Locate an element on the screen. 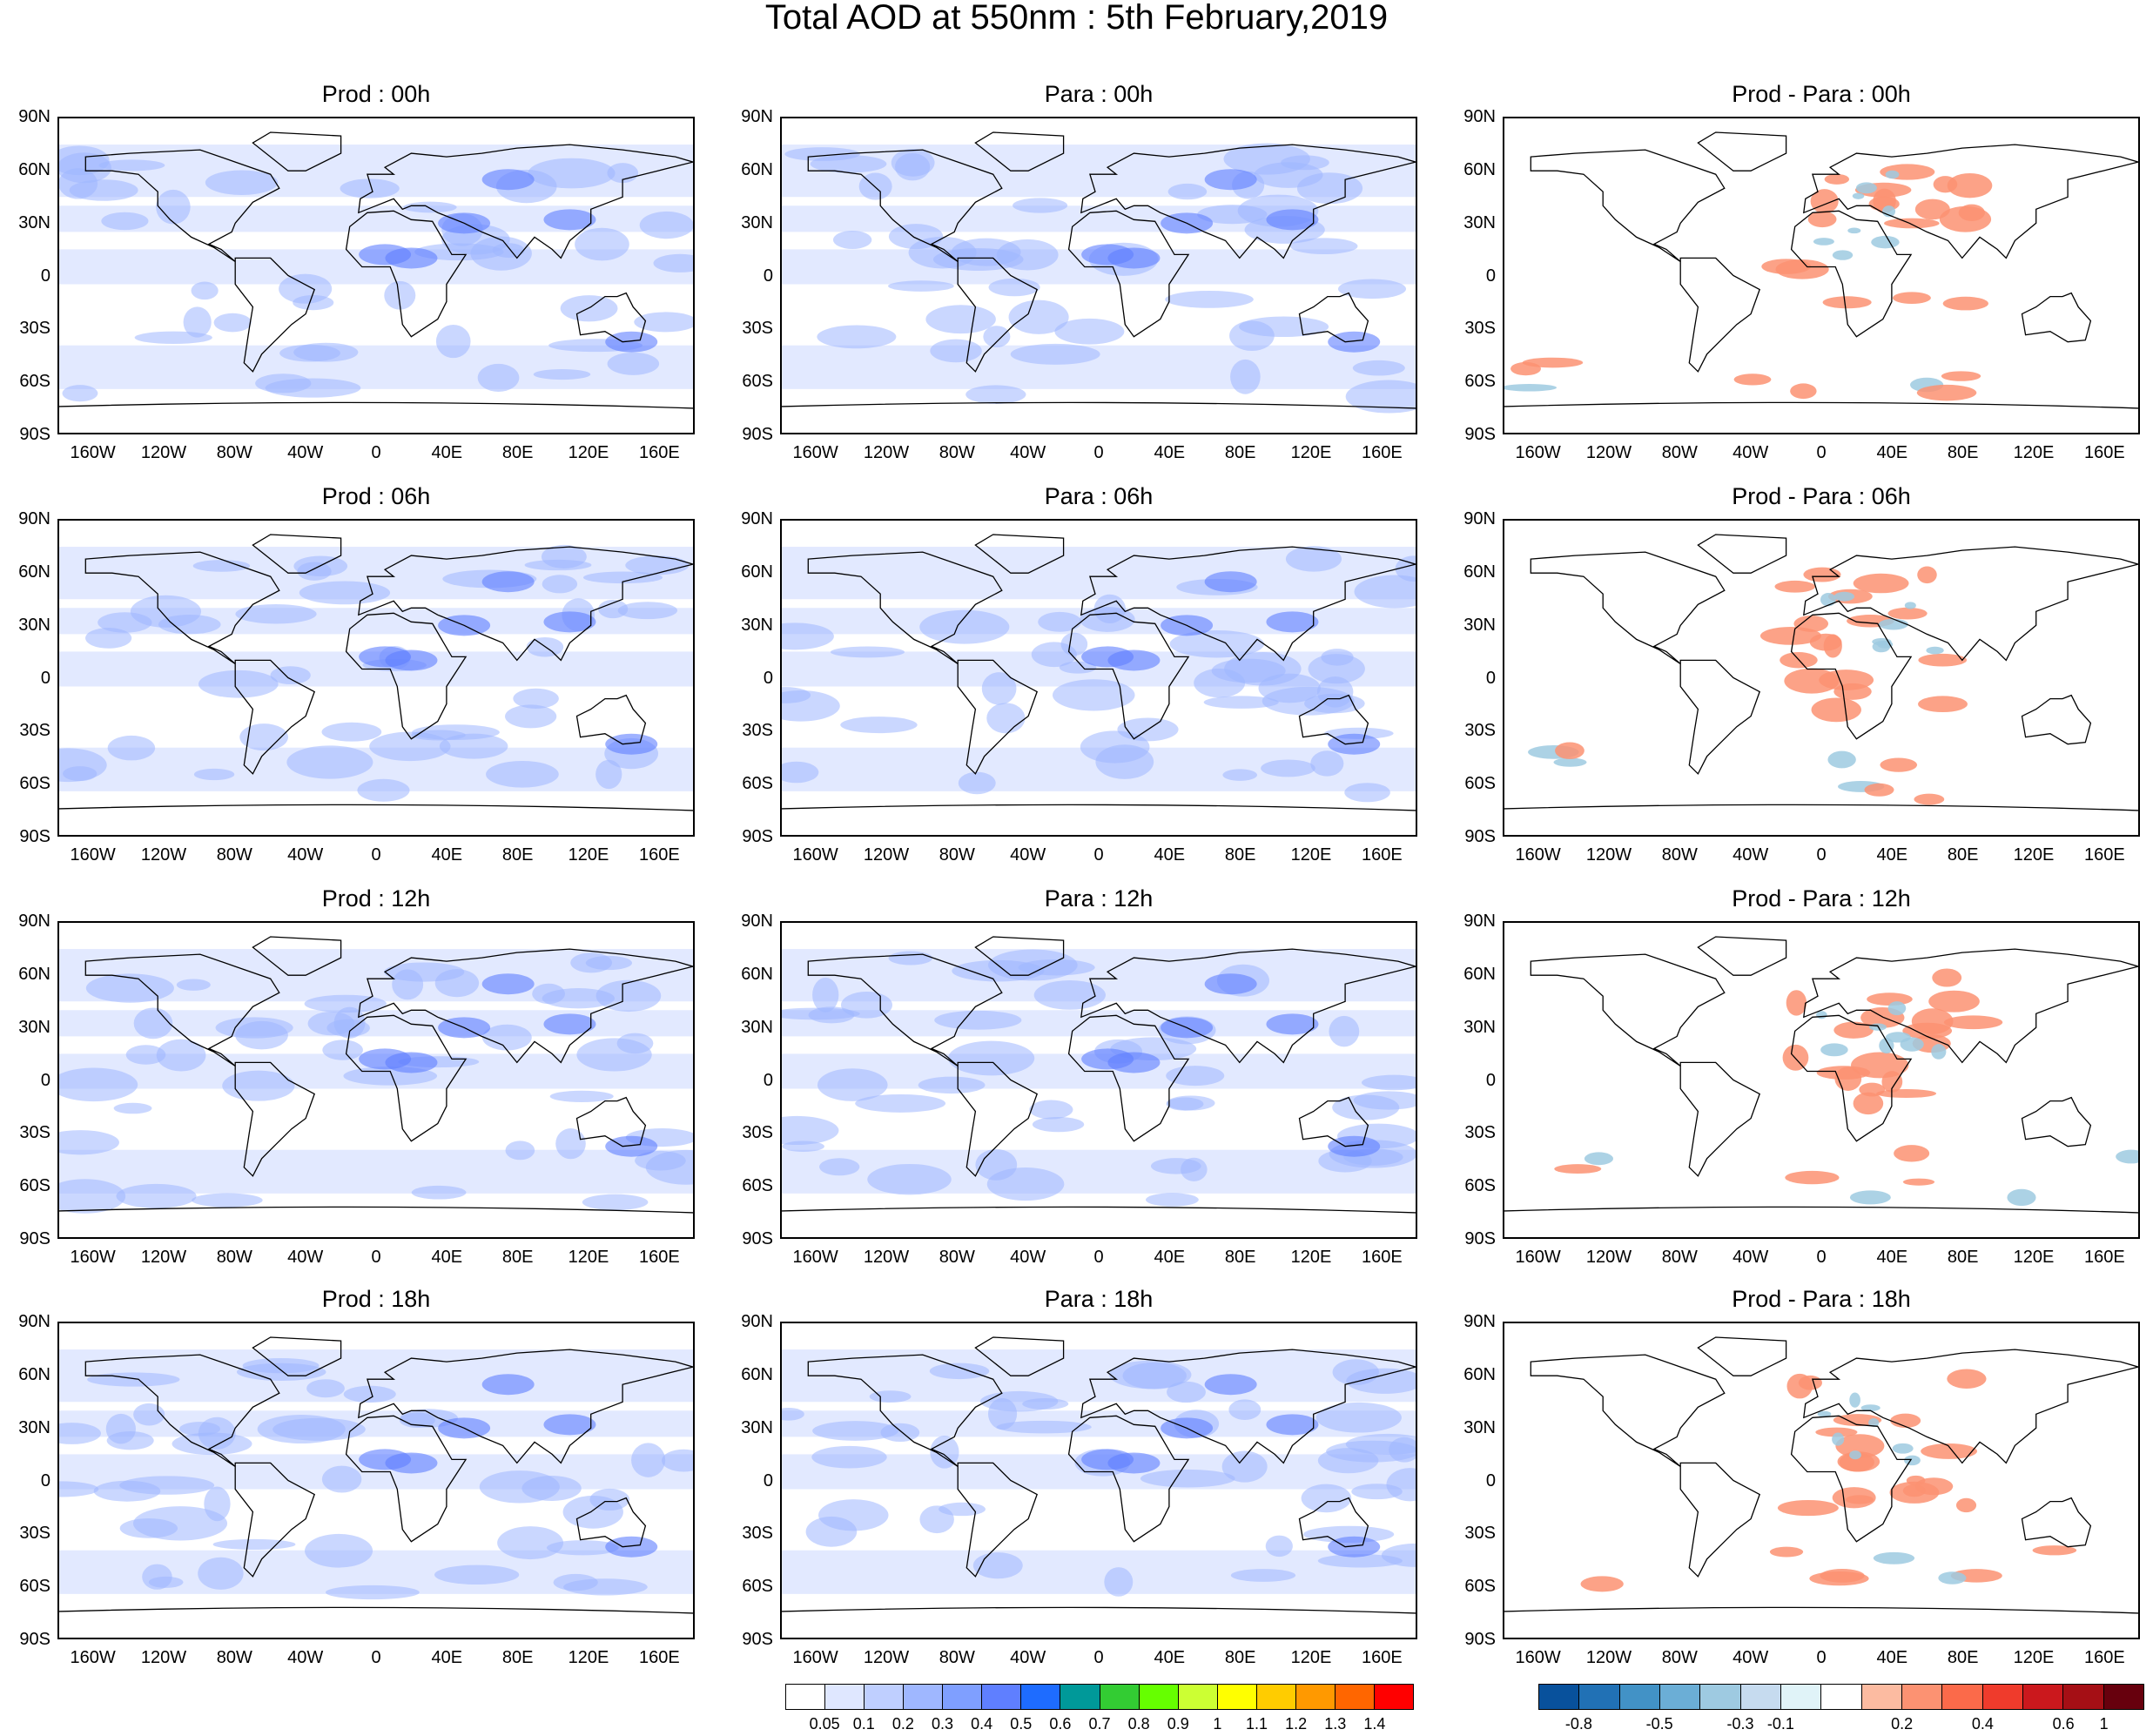 This screenshot has height=1736, width=2153. panel-title: Prod - Para : 00h is located at coordinates (1821, 94).